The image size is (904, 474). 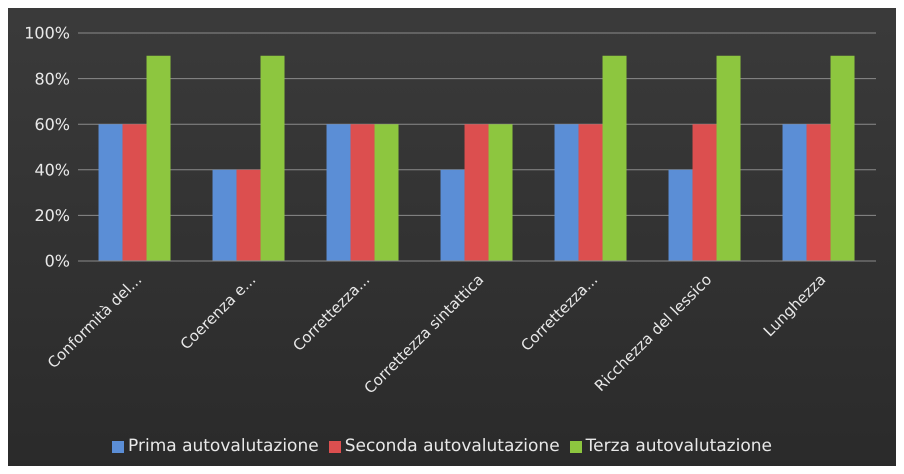 I want to click on legend-label: Terza autovalutazione, so click(x=679, y=446).